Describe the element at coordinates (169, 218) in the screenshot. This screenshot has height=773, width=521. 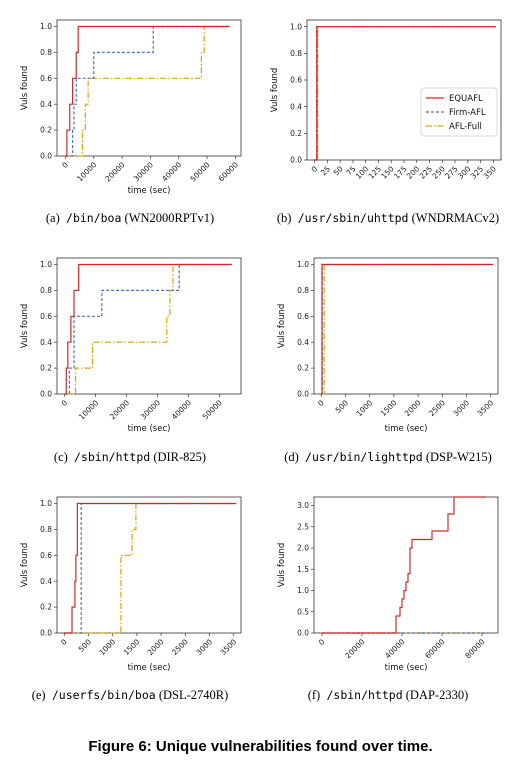
I see `caption-device: (WN2000RPTv1)` at that location.